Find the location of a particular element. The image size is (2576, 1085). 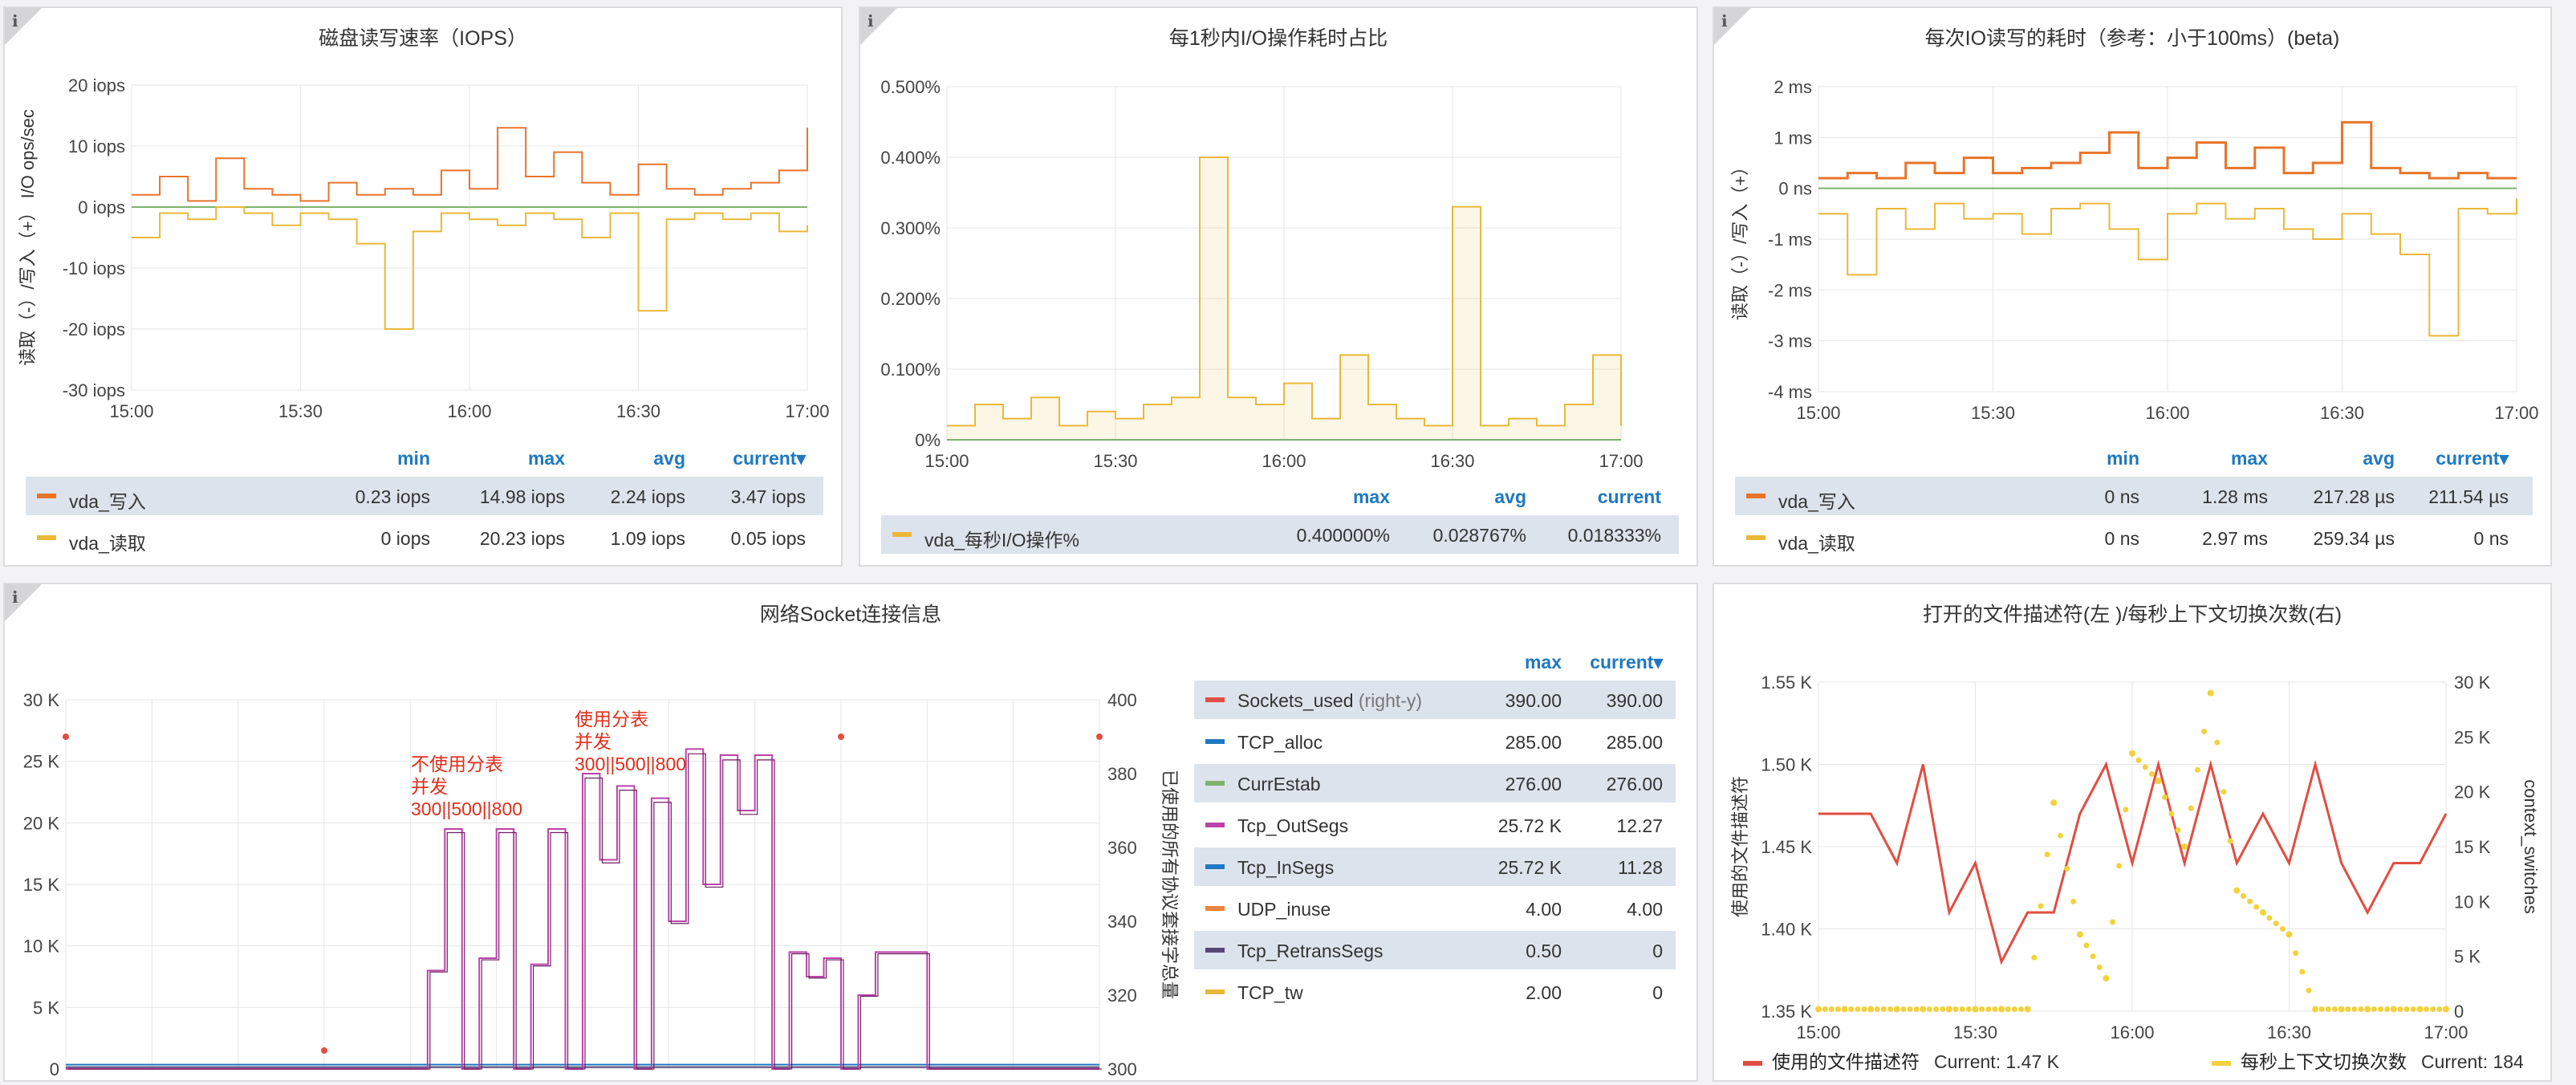

legend-row: Sockets_used (right-y) 390.00 390.00 is located at coordinates (1435, 700).